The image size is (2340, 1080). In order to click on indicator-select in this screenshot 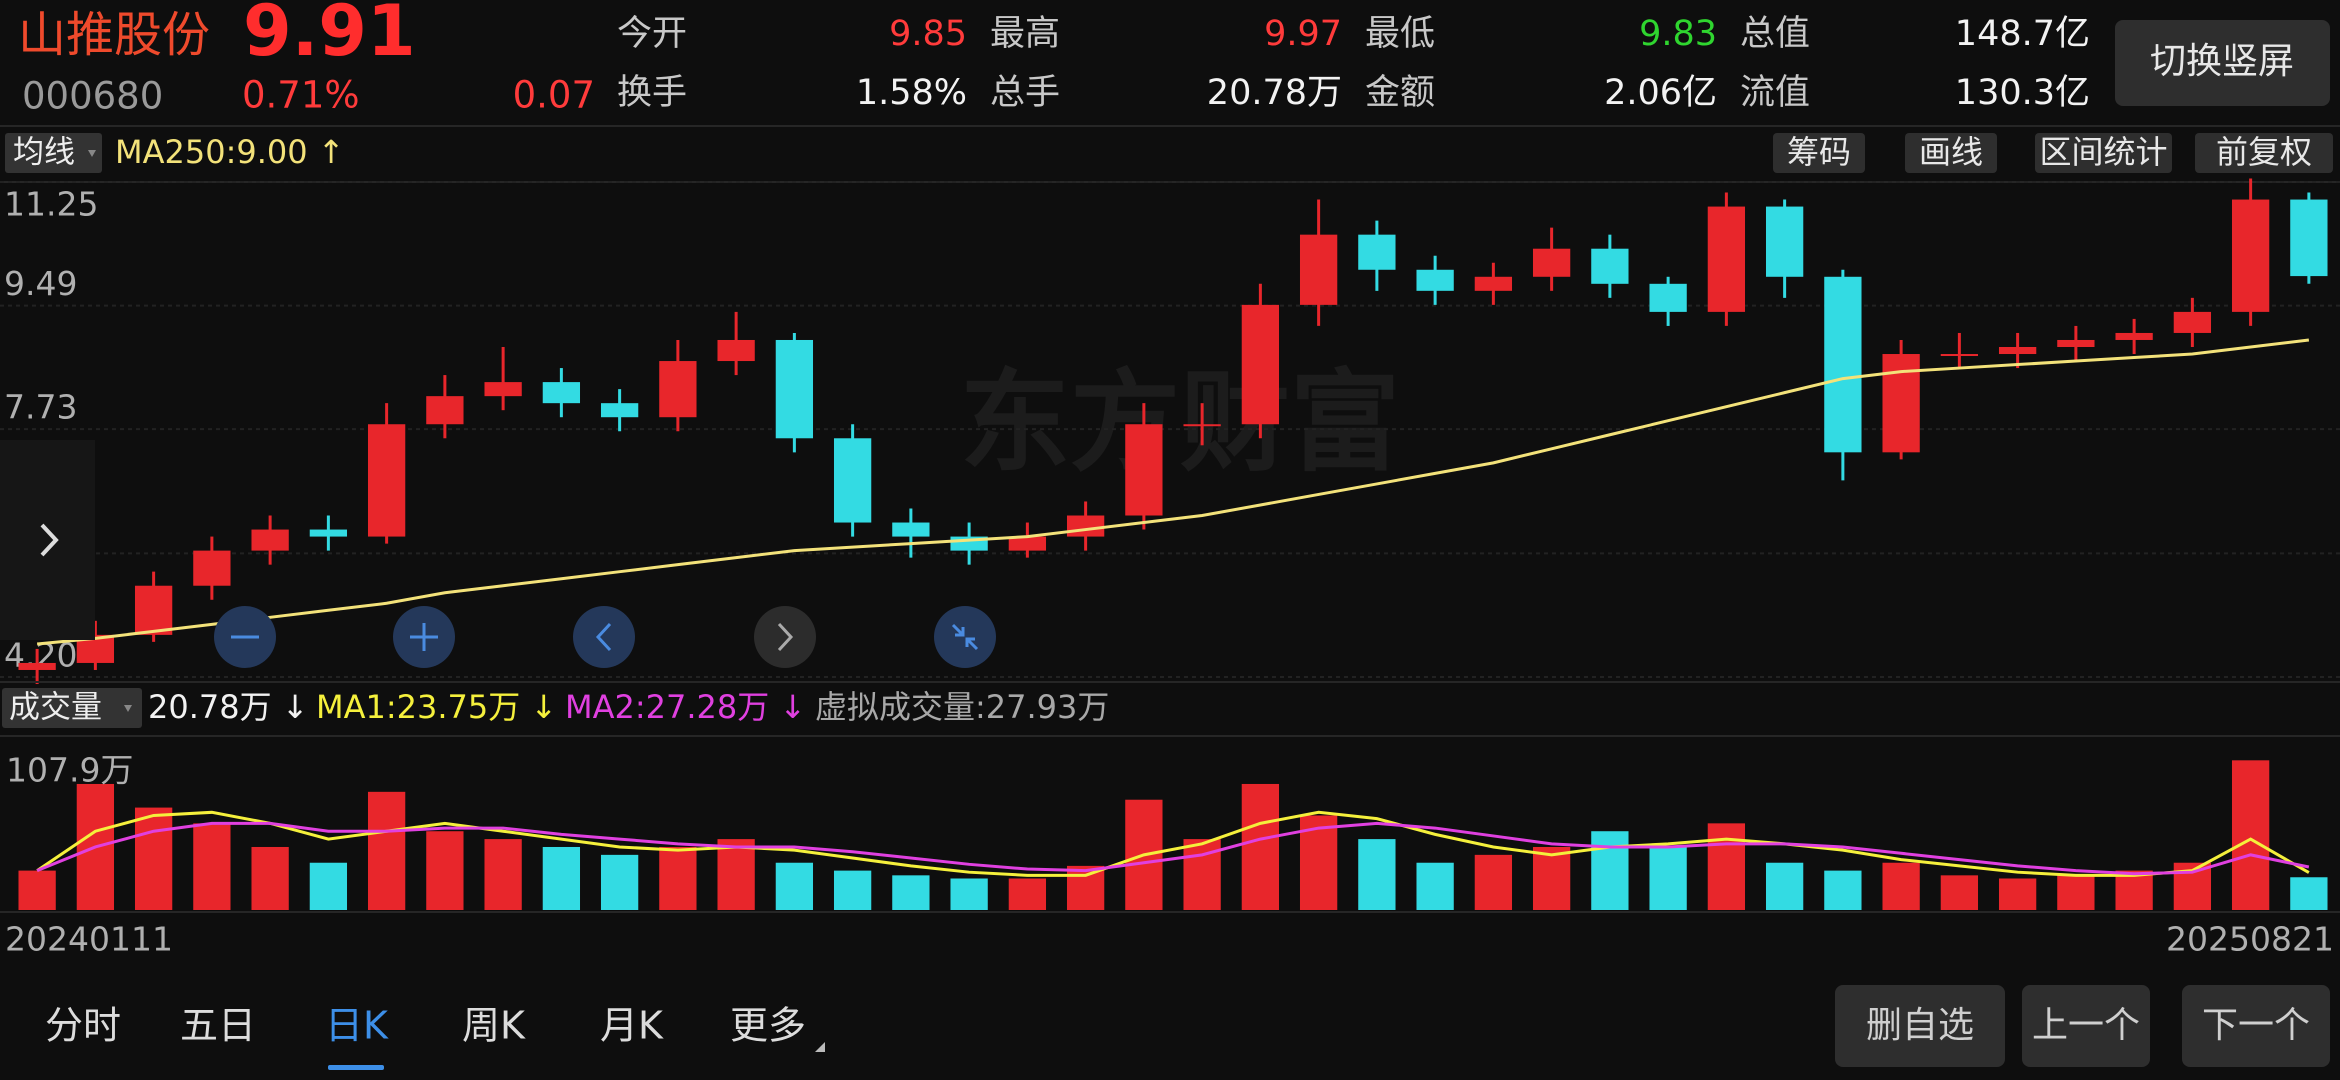, I will do `click(53, 153)`.